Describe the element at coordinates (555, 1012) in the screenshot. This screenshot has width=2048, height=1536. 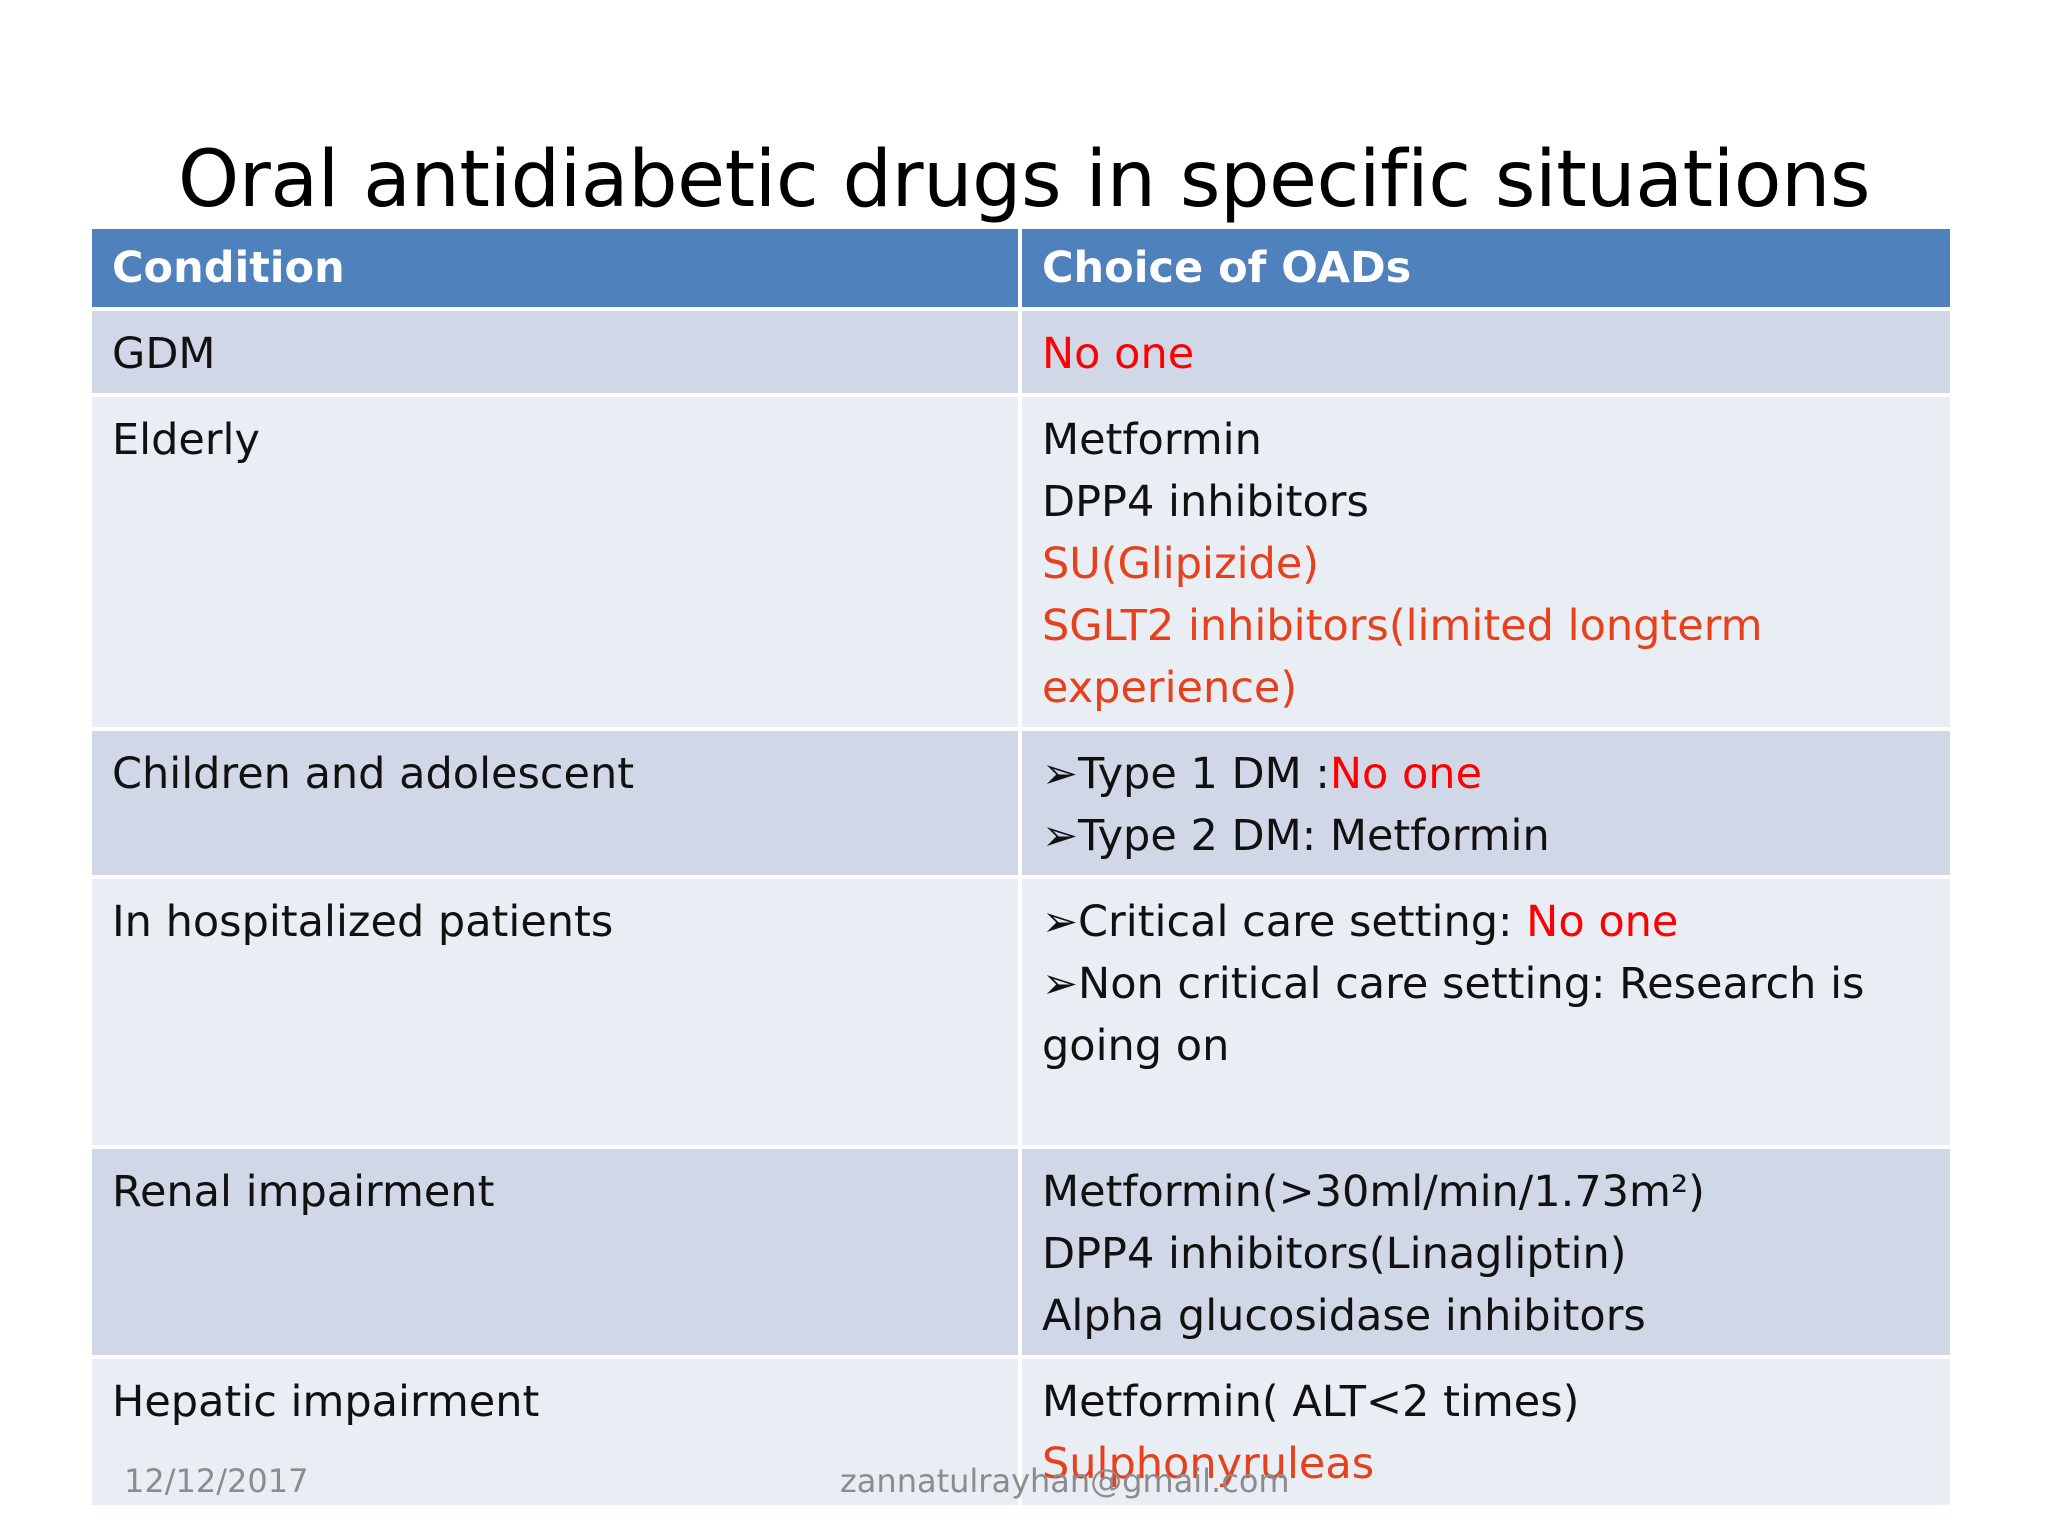
I see `condition-cell: In hospitalized patients` at that location.